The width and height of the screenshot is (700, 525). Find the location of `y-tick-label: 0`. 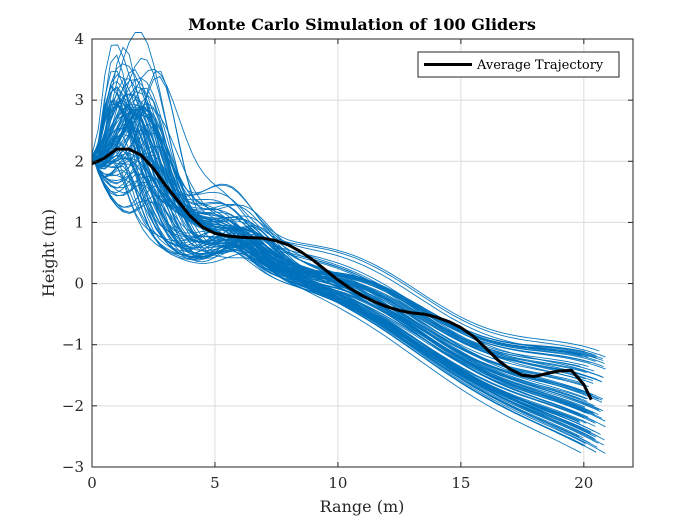

y-tick-label: 0 is located at coordinates (79, 284).